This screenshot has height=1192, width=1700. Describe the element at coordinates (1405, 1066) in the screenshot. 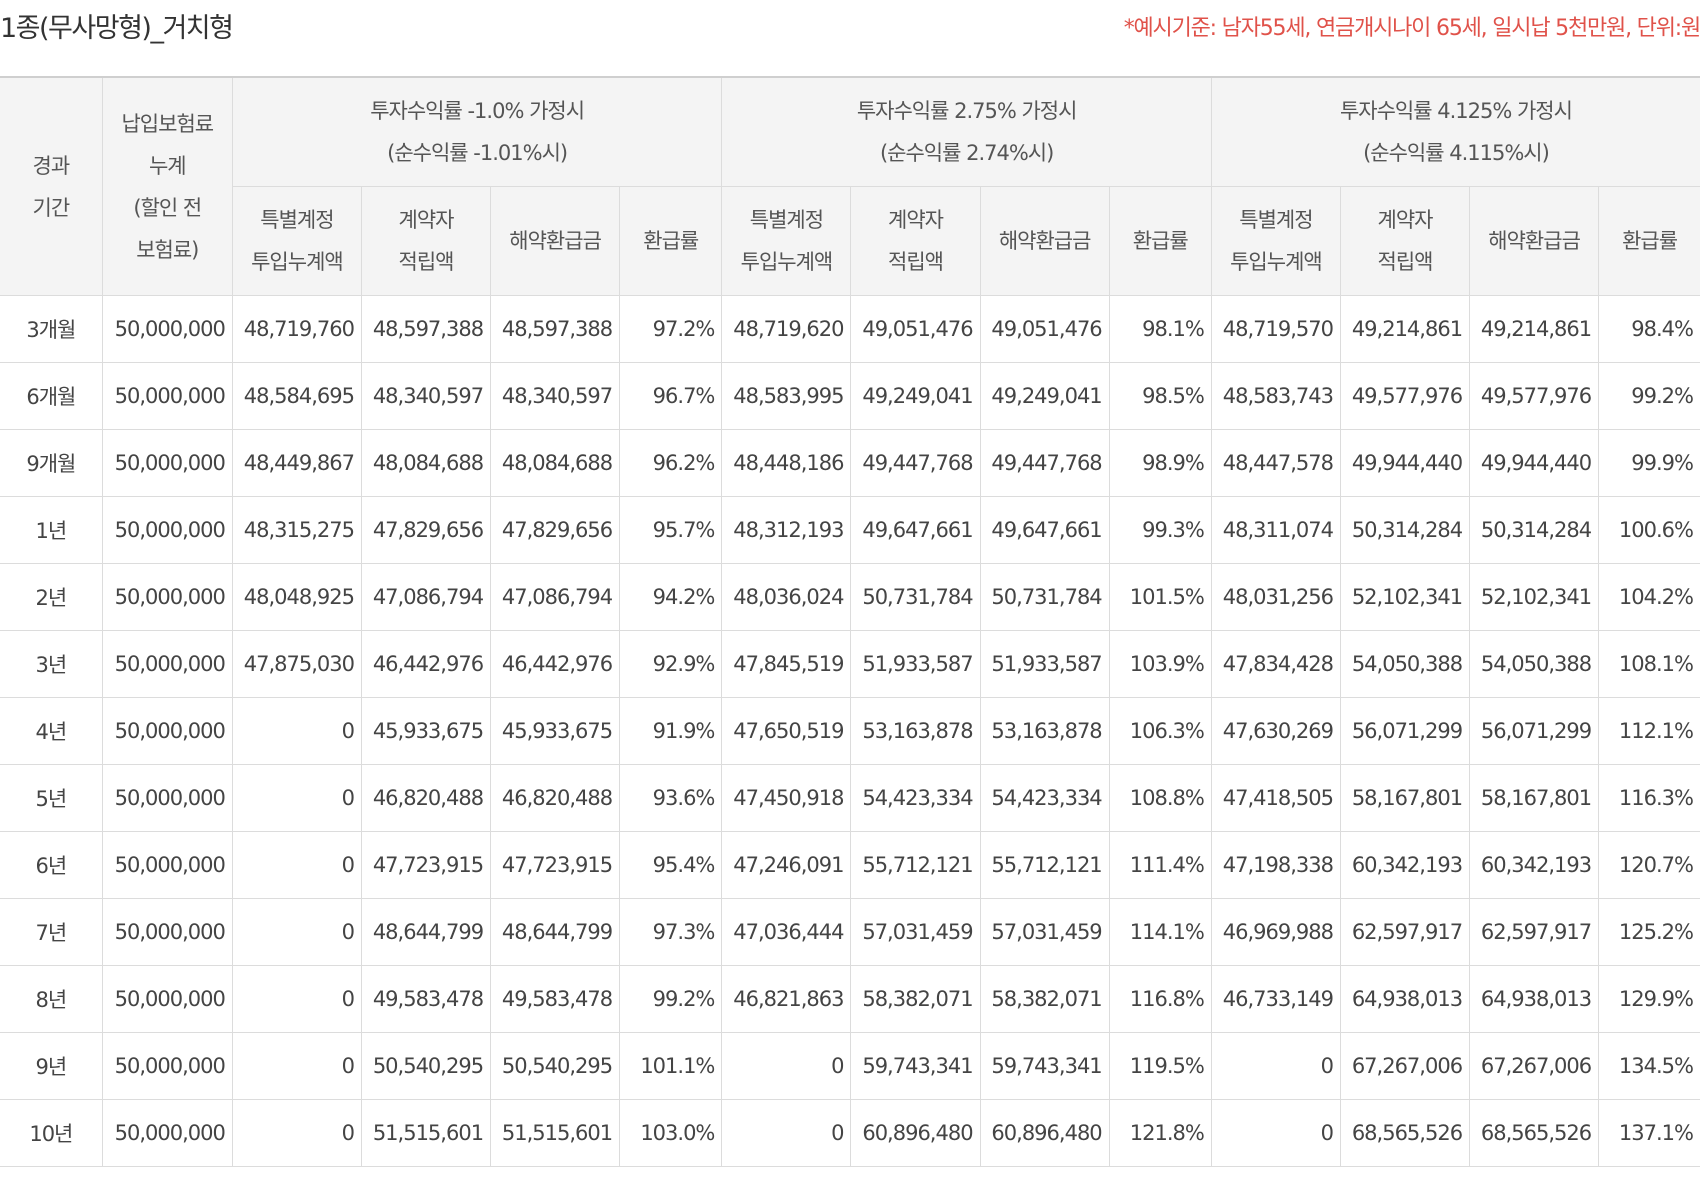

I see `table-cell: 67,267,006` at that location.